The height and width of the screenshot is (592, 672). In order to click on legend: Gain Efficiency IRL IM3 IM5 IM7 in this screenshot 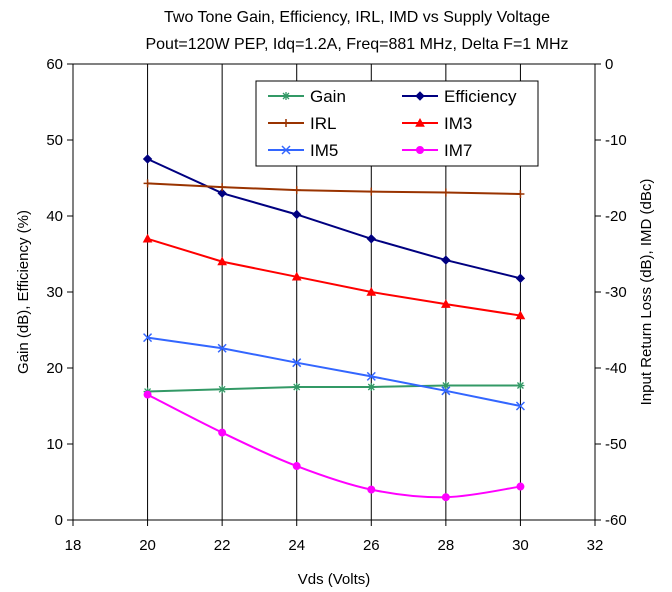, I will do `click(397, 123)`.